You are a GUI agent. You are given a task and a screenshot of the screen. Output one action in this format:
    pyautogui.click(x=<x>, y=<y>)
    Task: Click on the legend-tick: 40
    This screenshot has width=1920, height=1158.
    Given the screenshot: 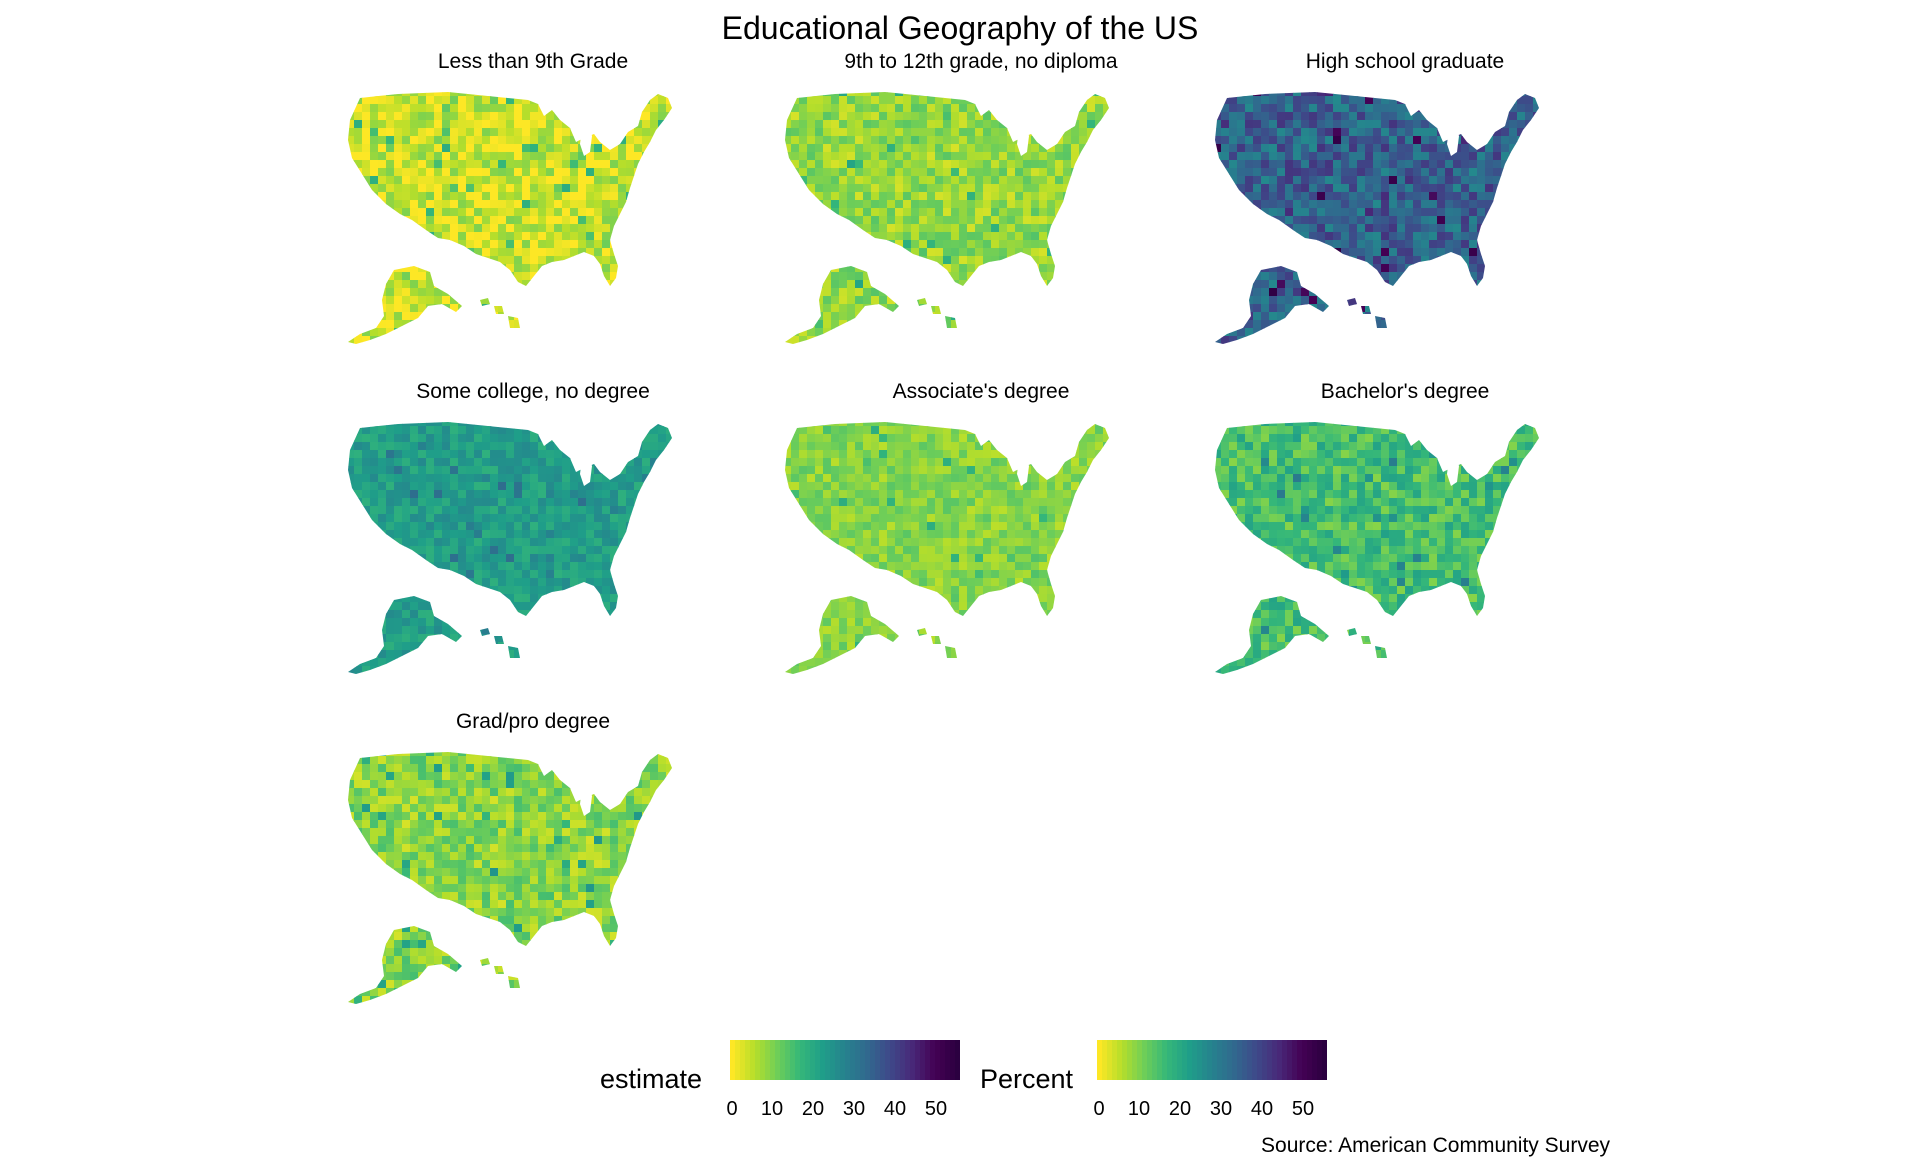 What is the action you would take?
    pyautogui.click(x=1262, y=1109)
    